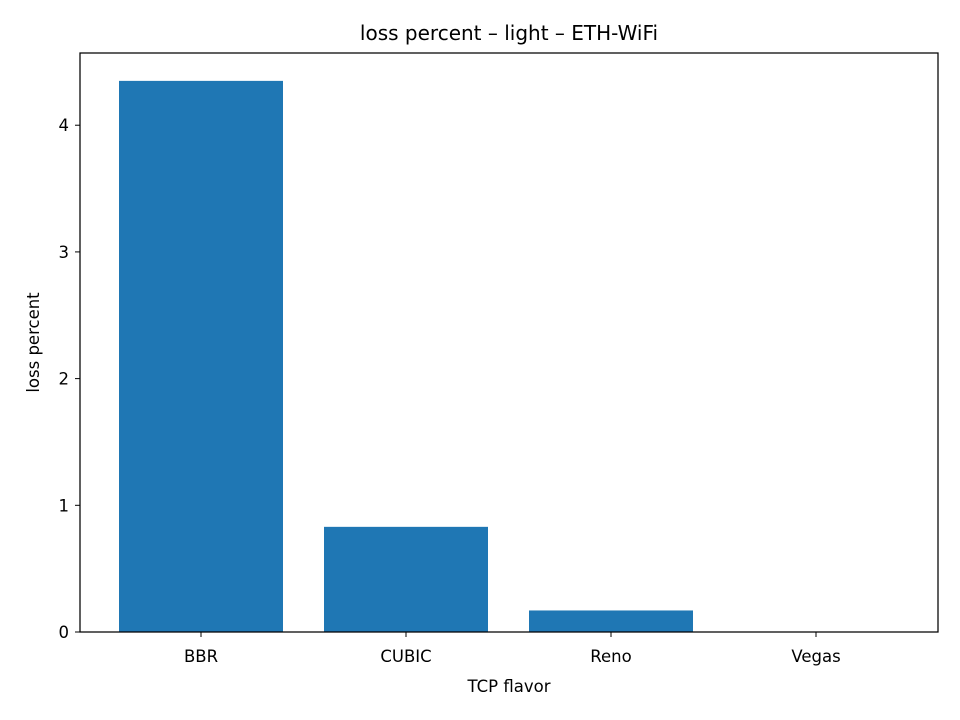 Image resolution: width=960 pixels, height=720 pixels. What do you see at coordinates (611, 621) in the screenshot?
I see `bar-reno` at bounding box center [611, 621].